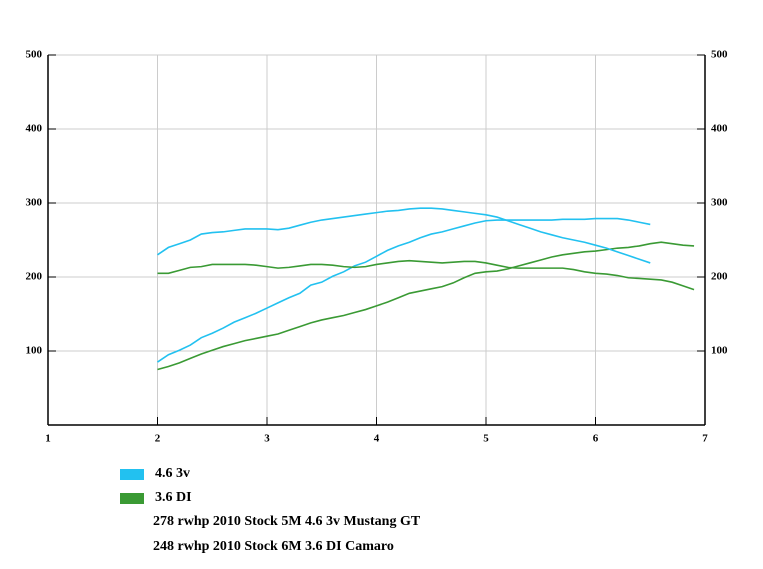  What do you see at coordinates (705, 439) in the screenshot?
I see `x-tick-label: 7` at bounding box center [705, 439].